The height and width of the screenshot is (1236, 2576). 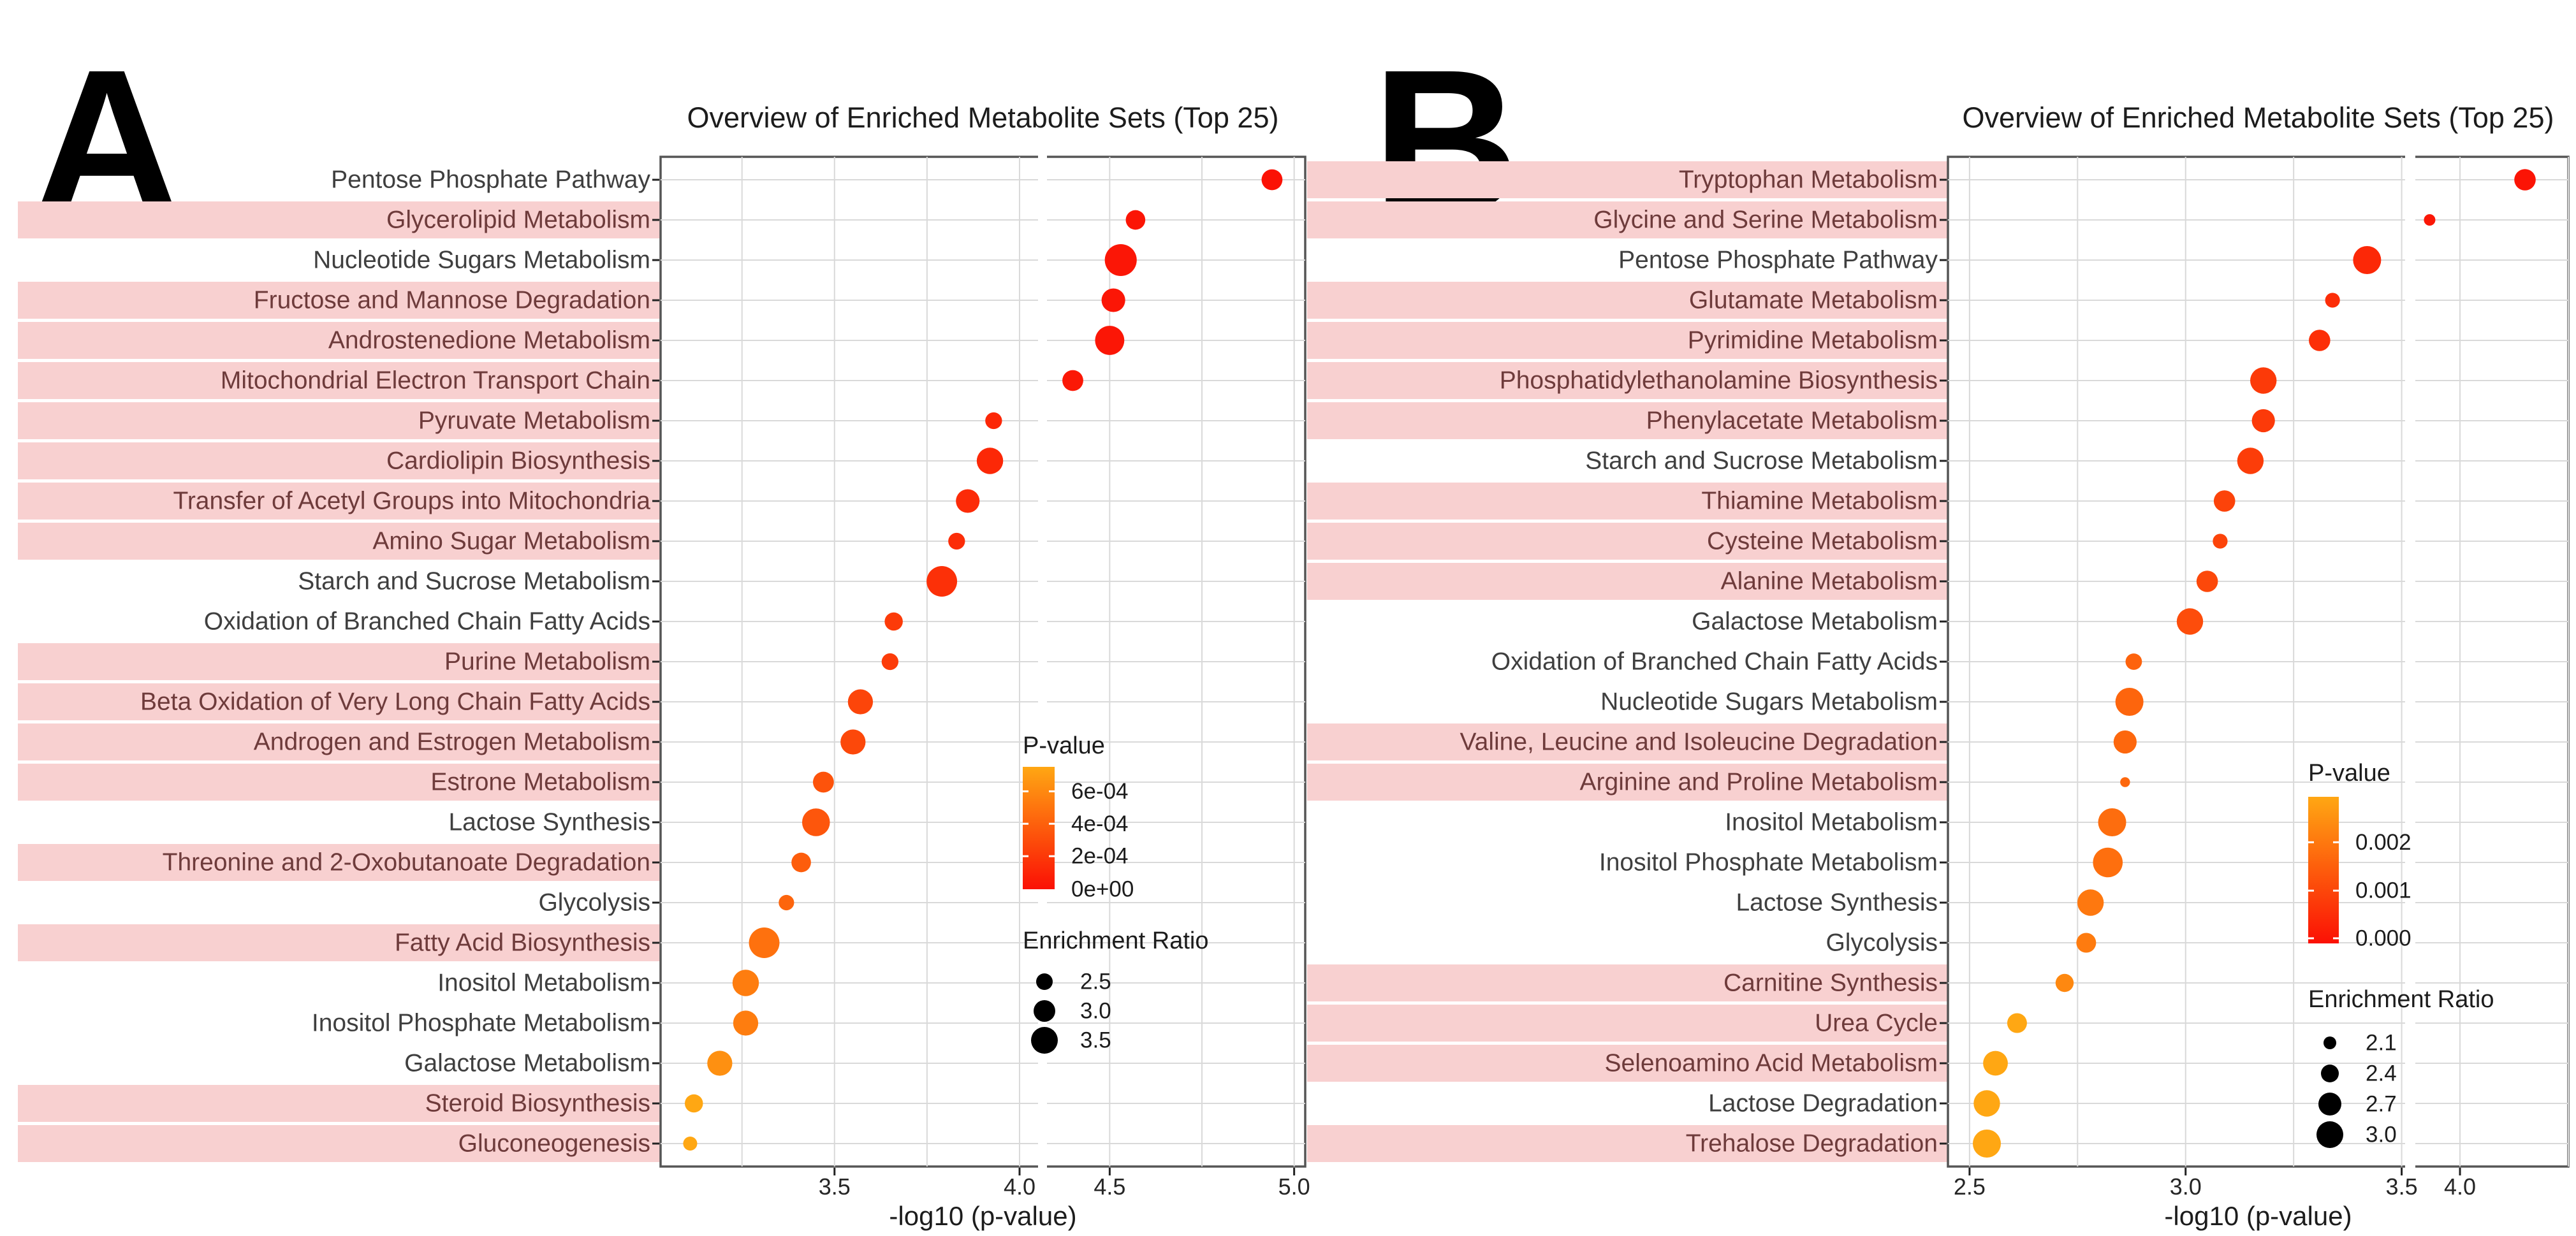 I want to click on category-label: Oxidation of Branched Chain Fatty Acids, so click(x=427, y=622).